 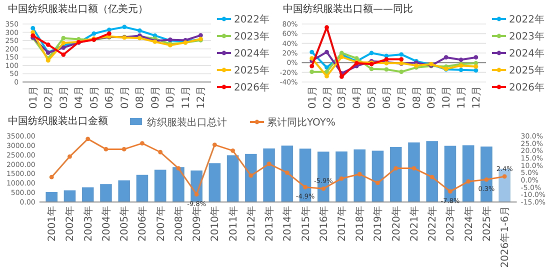 What do you see at coordinates (324, 224) in the screenshot?
I see `x-tick-label: 2016年` at bounding box center [324, 224].